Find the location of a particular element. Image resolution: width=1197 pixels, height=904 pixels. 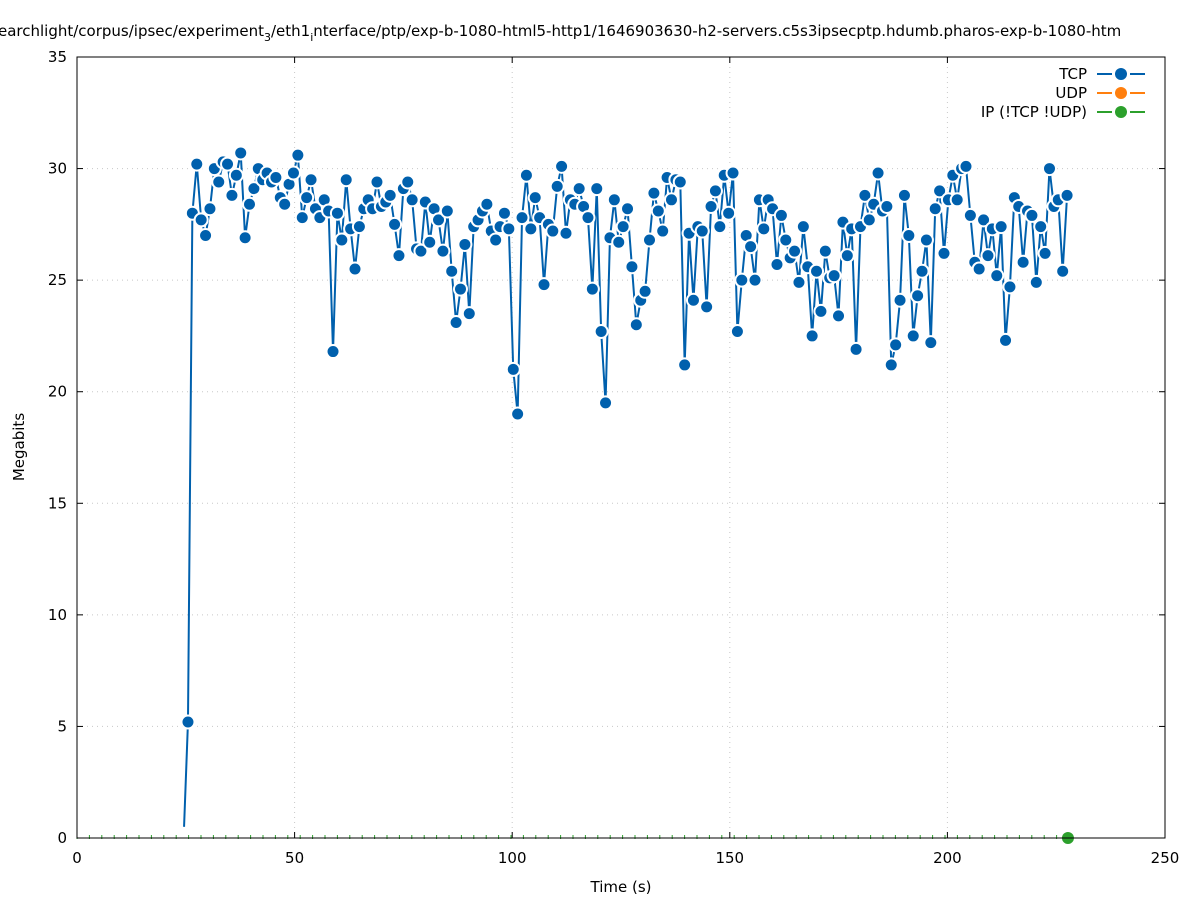

y-tick-label: 5 is located at coordinates (62, 726).